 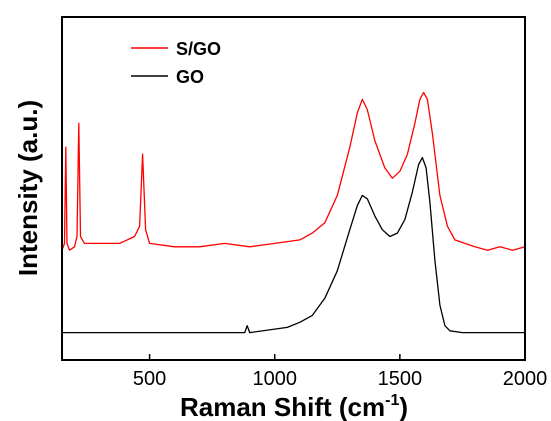 What do you see at coordinates (392, 400) in the screenshot?
I see `x-axis-title-superscript: -1` at bounding box center [392, 400].